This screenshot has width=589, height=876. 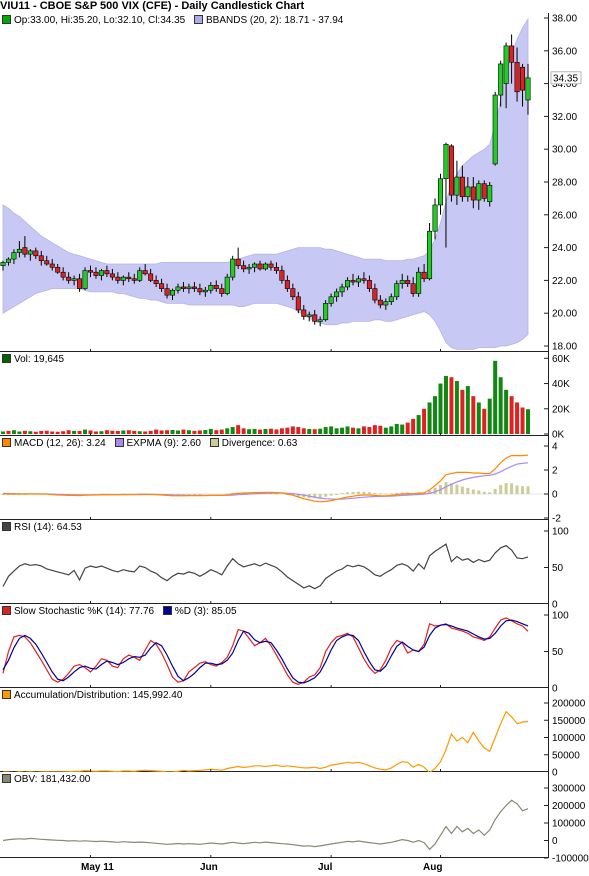 I want to click on macd-plot-area, so click(x=274, y=478).